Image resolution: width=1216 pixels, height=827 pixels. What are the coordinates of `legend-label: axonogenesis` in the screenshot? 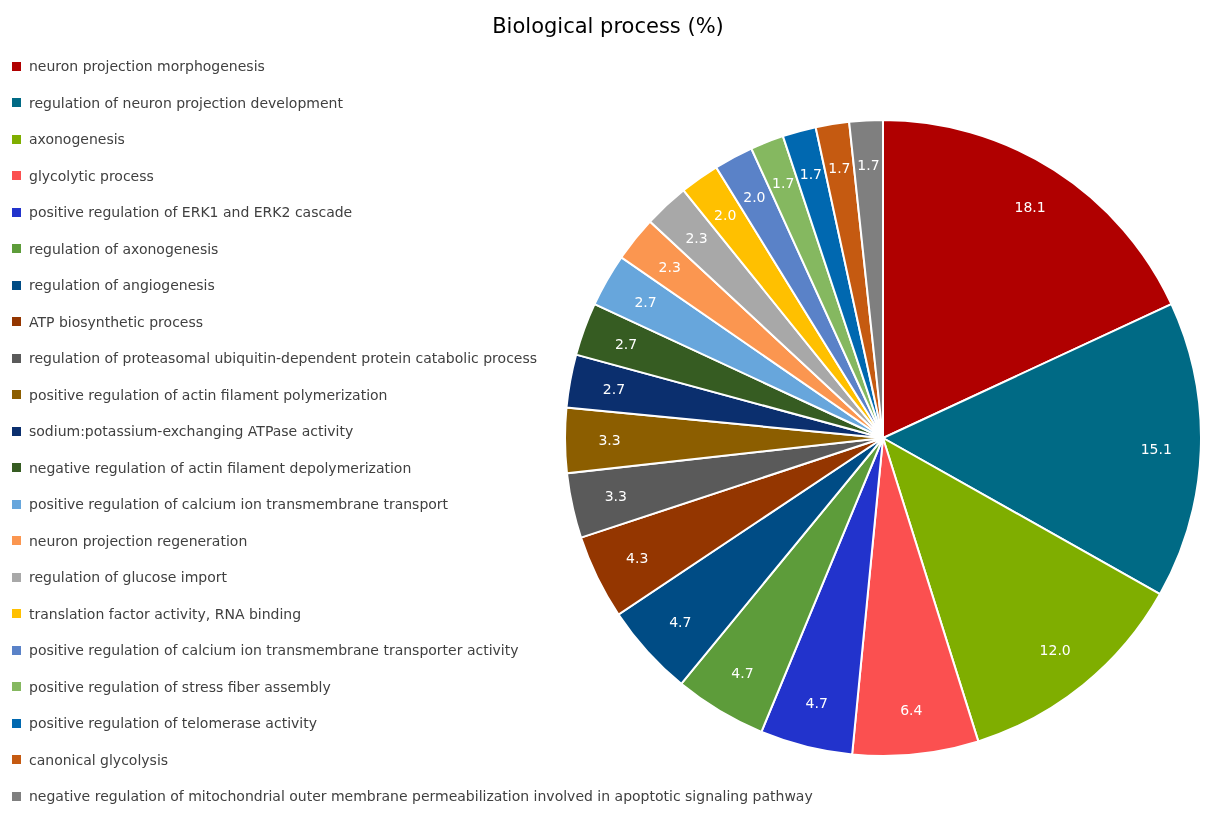 It's located at (77, 139).